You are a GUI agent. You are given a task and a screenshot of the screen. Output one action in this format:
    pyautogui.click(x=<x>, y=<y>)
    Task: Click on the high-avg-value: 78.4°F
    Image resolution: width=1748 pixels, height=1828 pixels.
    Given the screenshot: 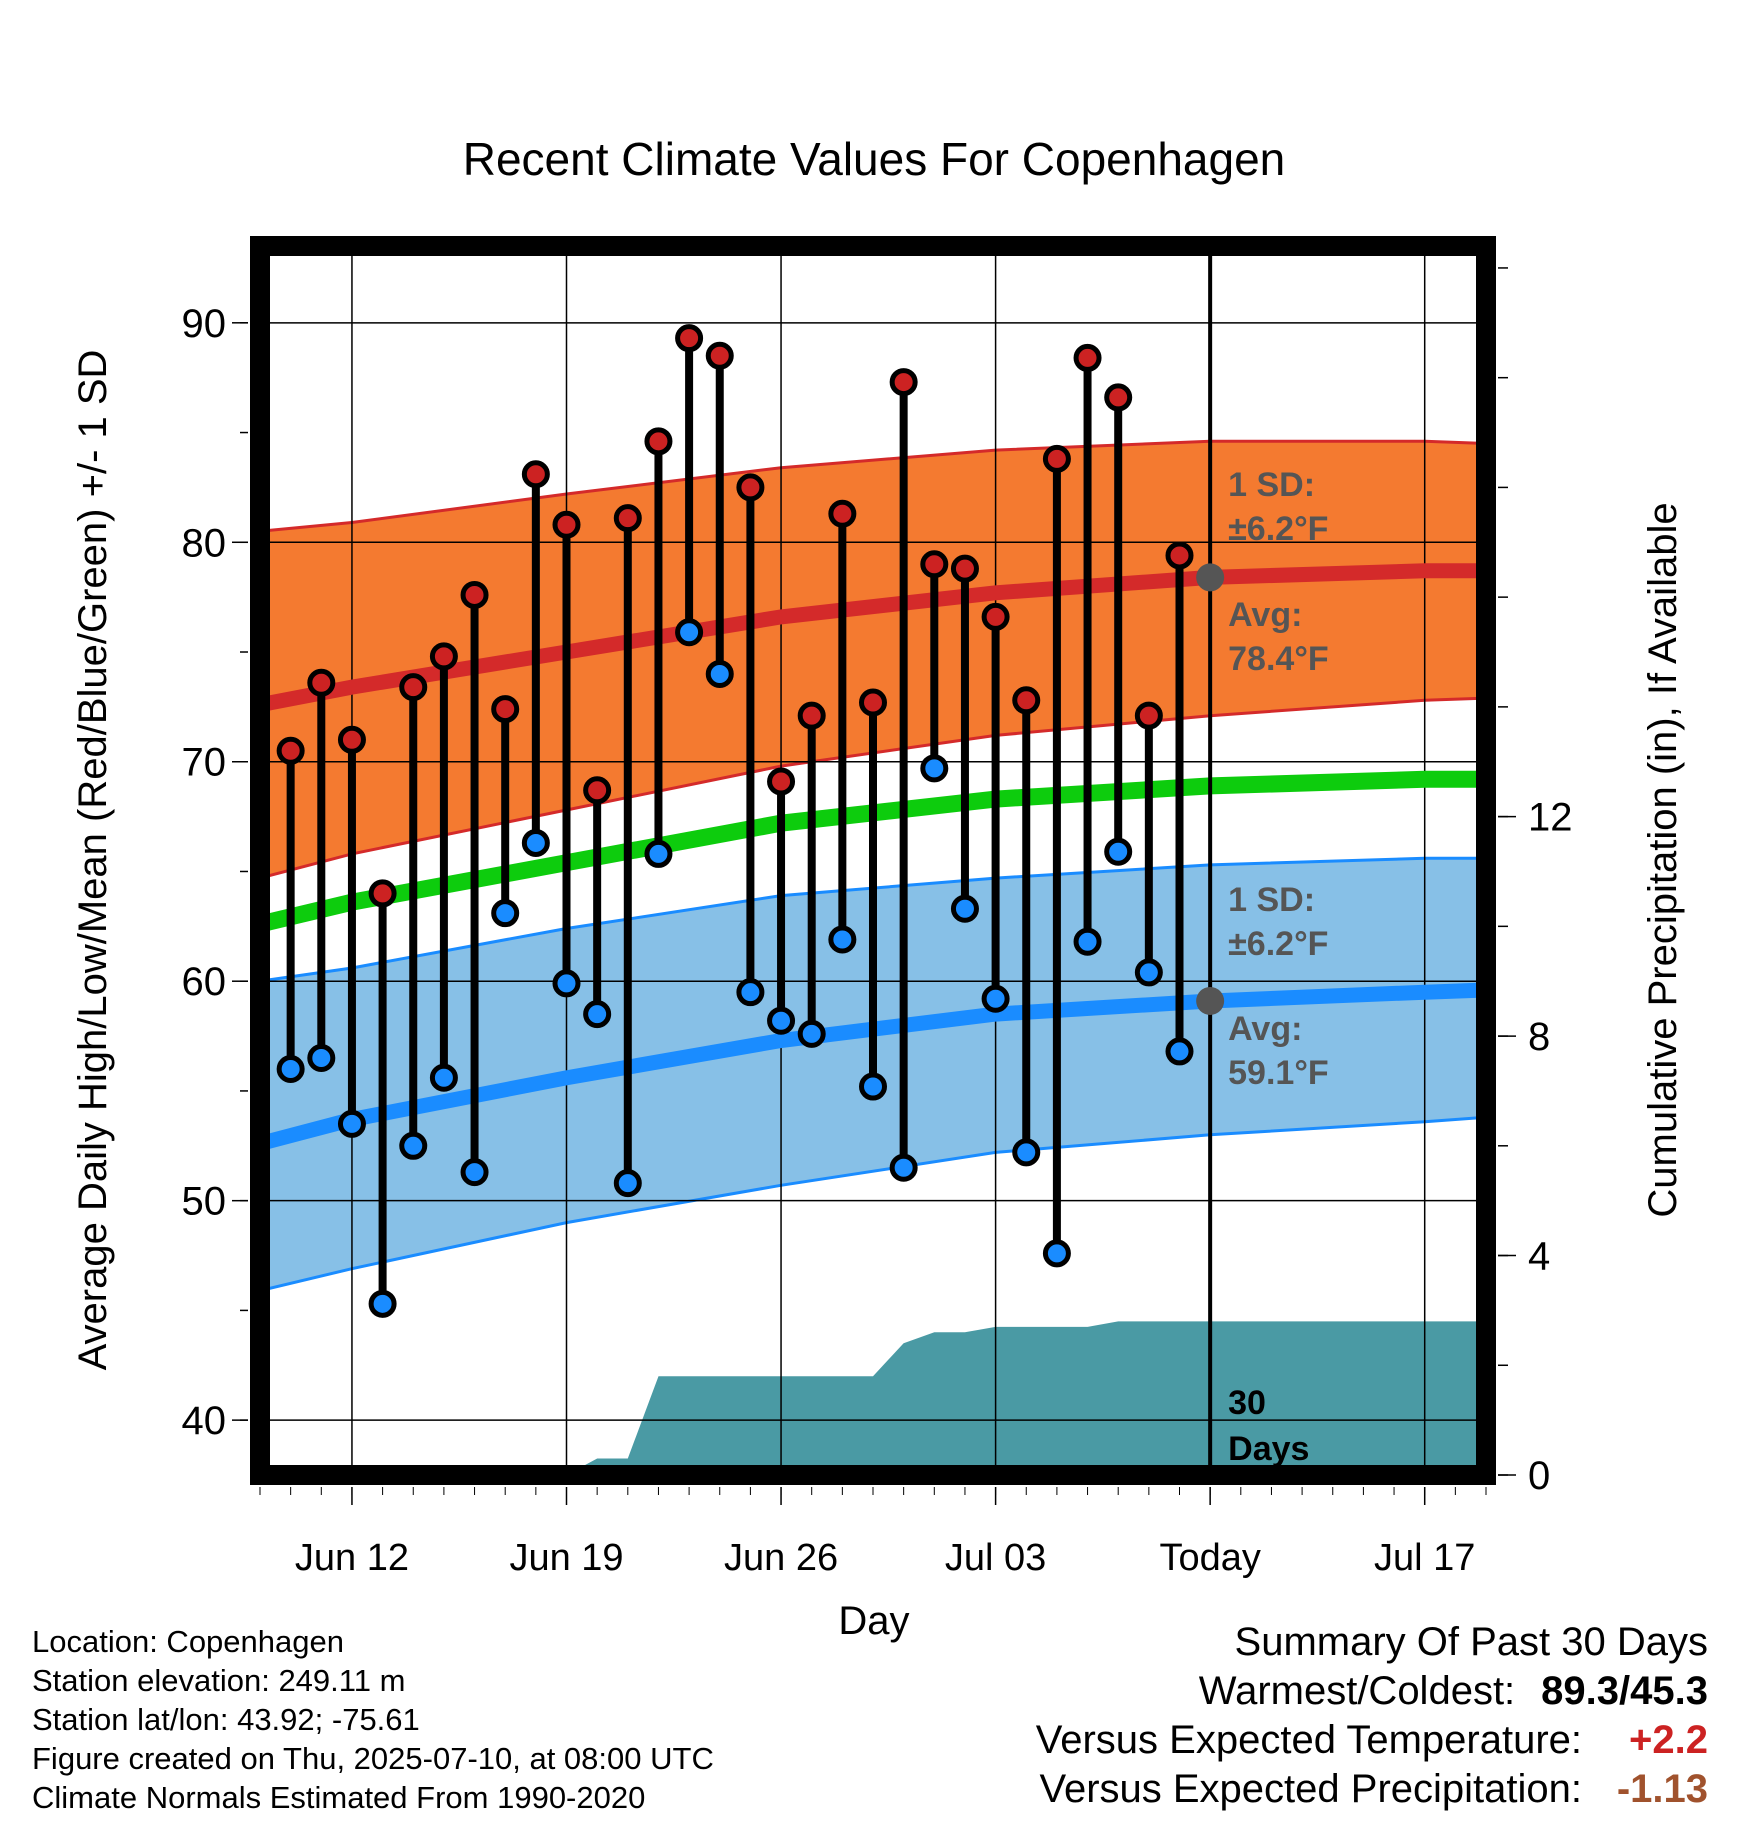 What is the action you would take?
    pyautogui.click(x=1278, y=659)
    